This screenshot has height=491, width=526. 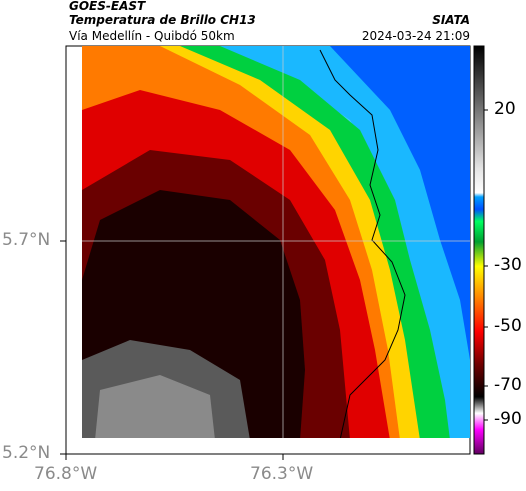 What do you see at coordinates (415, 36) in the screenshot?
I see `datetime-label: 2024-03-24 21:09` at bounding box center [415, 36].